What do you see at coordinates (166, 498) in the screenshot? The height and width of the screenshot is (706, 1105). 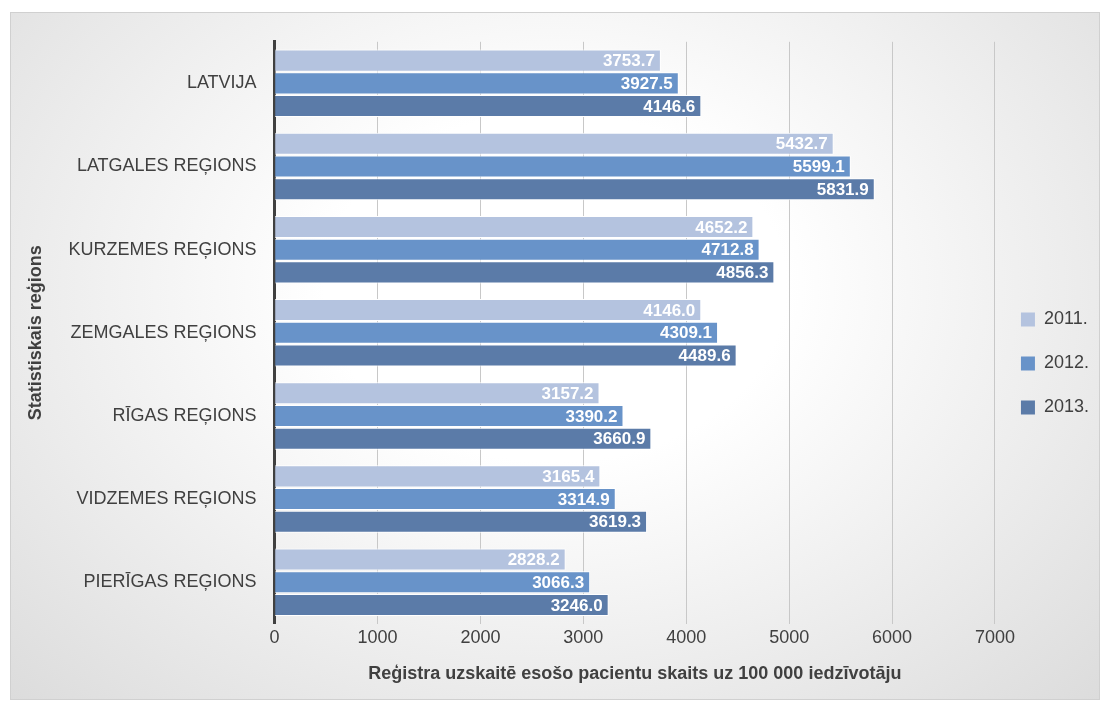 I see `y-tick-label: VIDZEMES REĢIONS` at bounding box center [166, 498].